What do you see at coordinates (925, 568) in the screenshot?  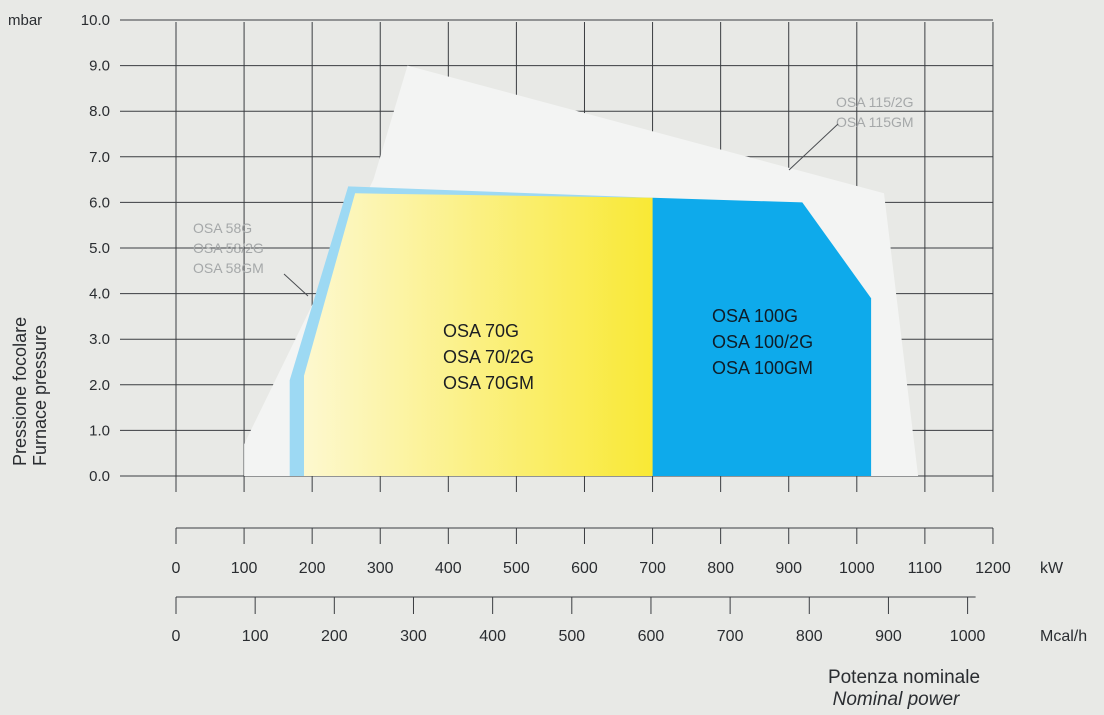 I see `kw-tick-label: 1100` at bounding box center [925, 568].